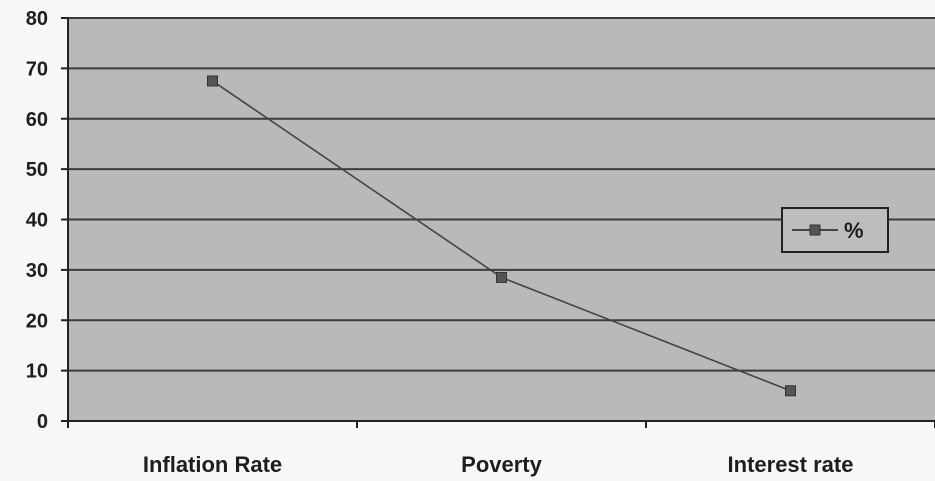 Image resolution: width=935 pixels, height=481 pixels. I want to click on y-tick-label-80: 80, so click(37, 19).